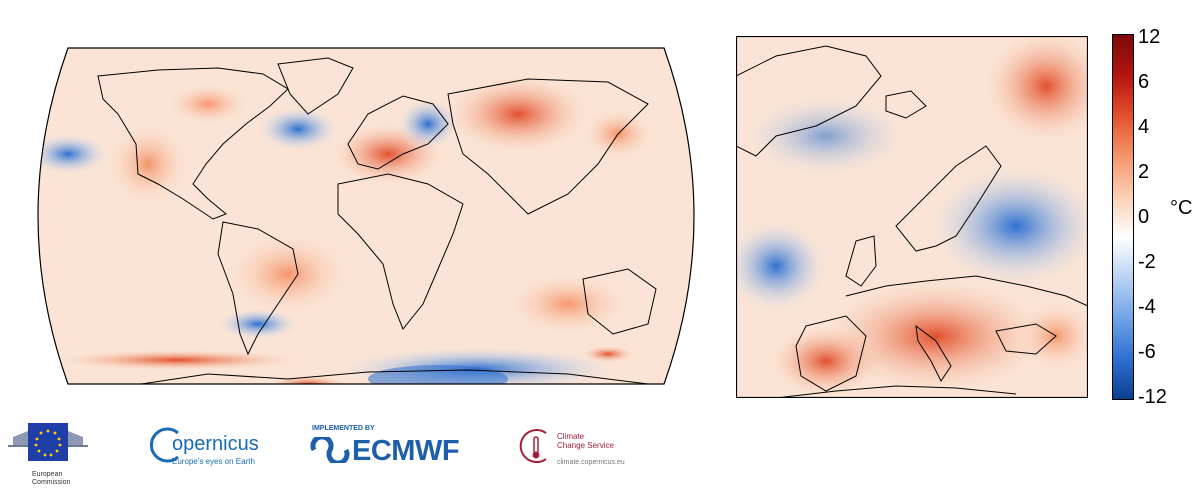 The height and width of the screenshot is (490, 1200). Describe the element at coordinates (1181, 208) in the screenshot. I see `colorbar-unit: °C` at that location.